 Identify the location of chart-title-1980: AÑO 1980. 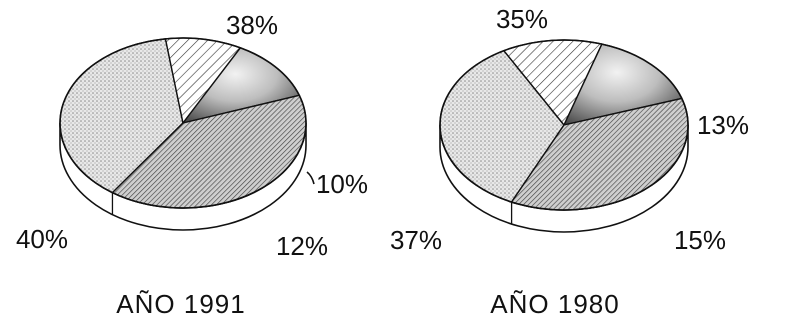
(554, 304).